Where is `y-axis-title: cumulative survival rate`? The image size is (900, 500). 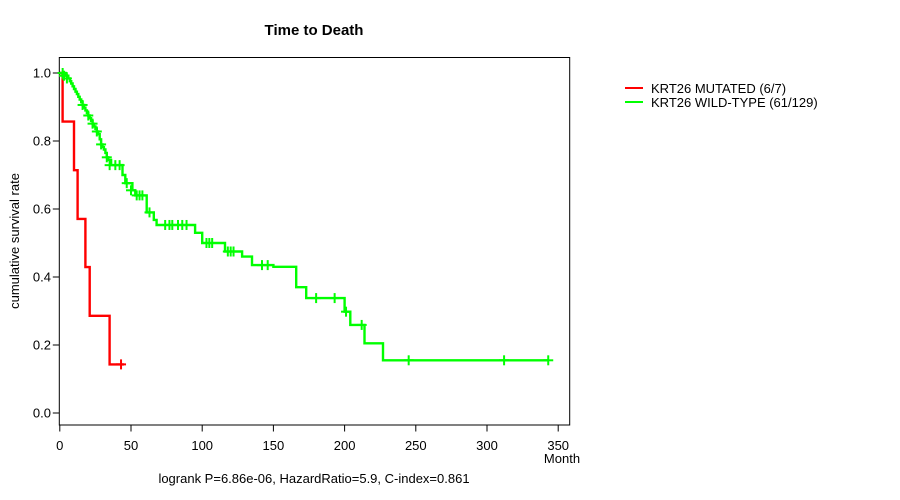 y-axis-title: cumulative survival rate is located at coordinates (14, 241).